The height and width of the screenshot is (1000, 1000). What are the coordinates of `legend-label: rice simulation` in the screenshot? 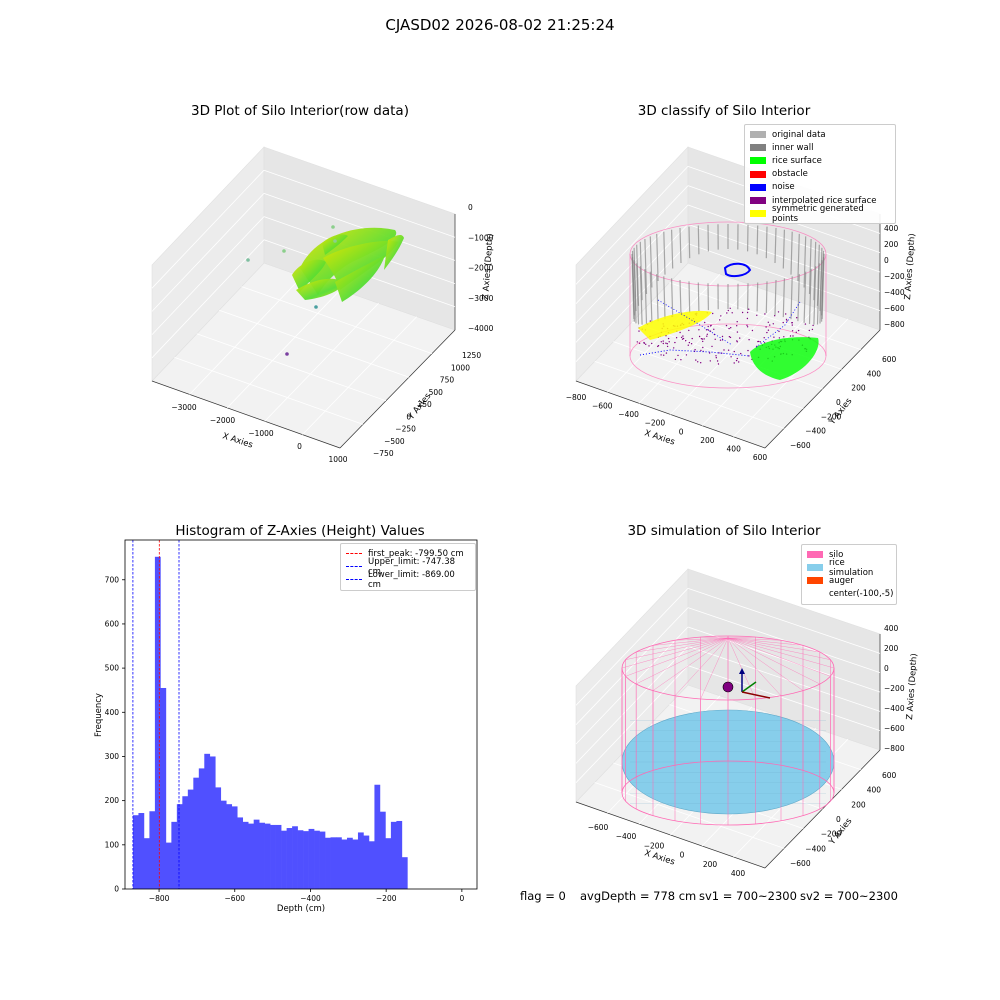 It's located at (851, 567).